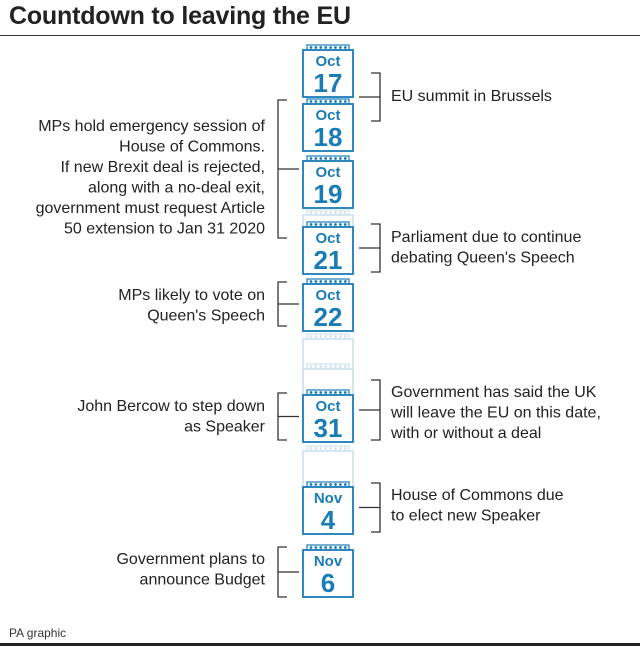  Describe the element at coordinates (328, 194) in the screenshot. I see `calendar-day: 19` at that location.